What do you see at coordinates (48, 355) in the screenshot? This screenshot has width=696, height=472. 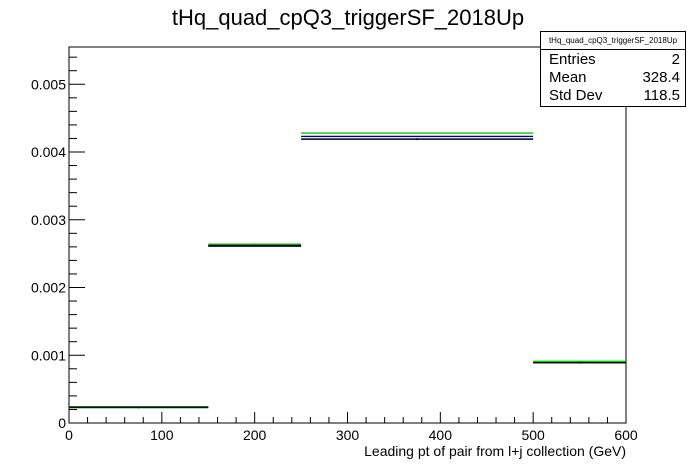 I see `y-tick-label: 0.001` at bounding box center [48, 355].